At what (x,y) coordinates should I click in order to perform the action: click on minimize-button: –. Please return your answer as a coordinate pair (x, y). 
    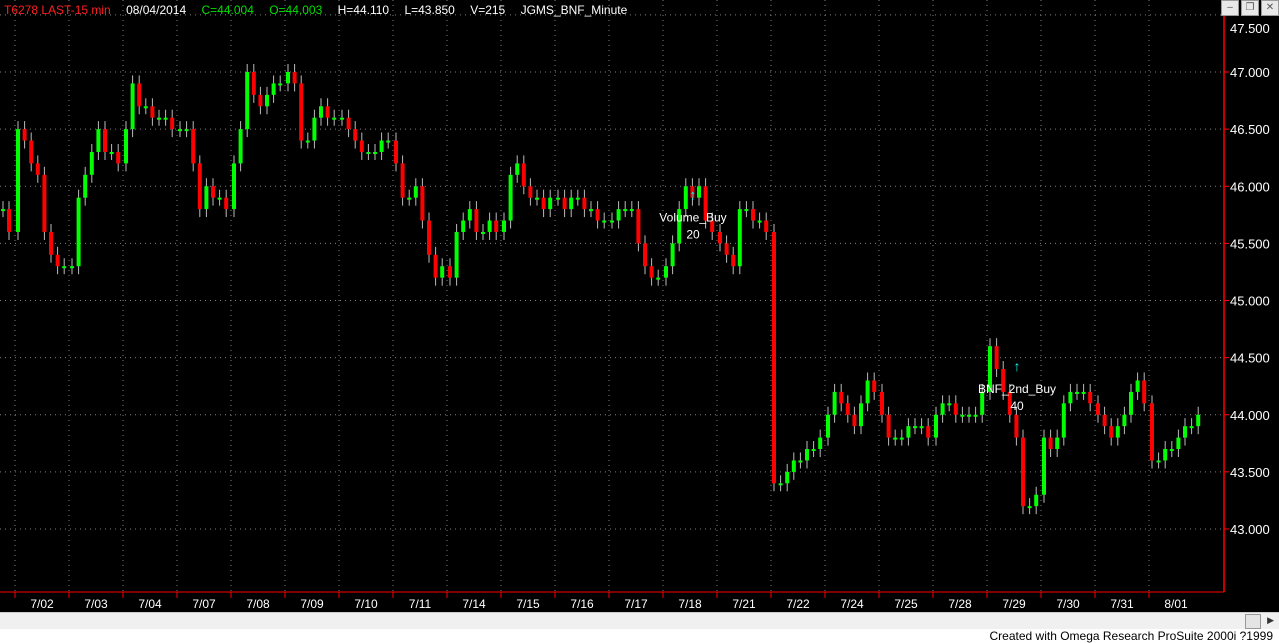
    Looking at the image, I should click on (1230, 8).